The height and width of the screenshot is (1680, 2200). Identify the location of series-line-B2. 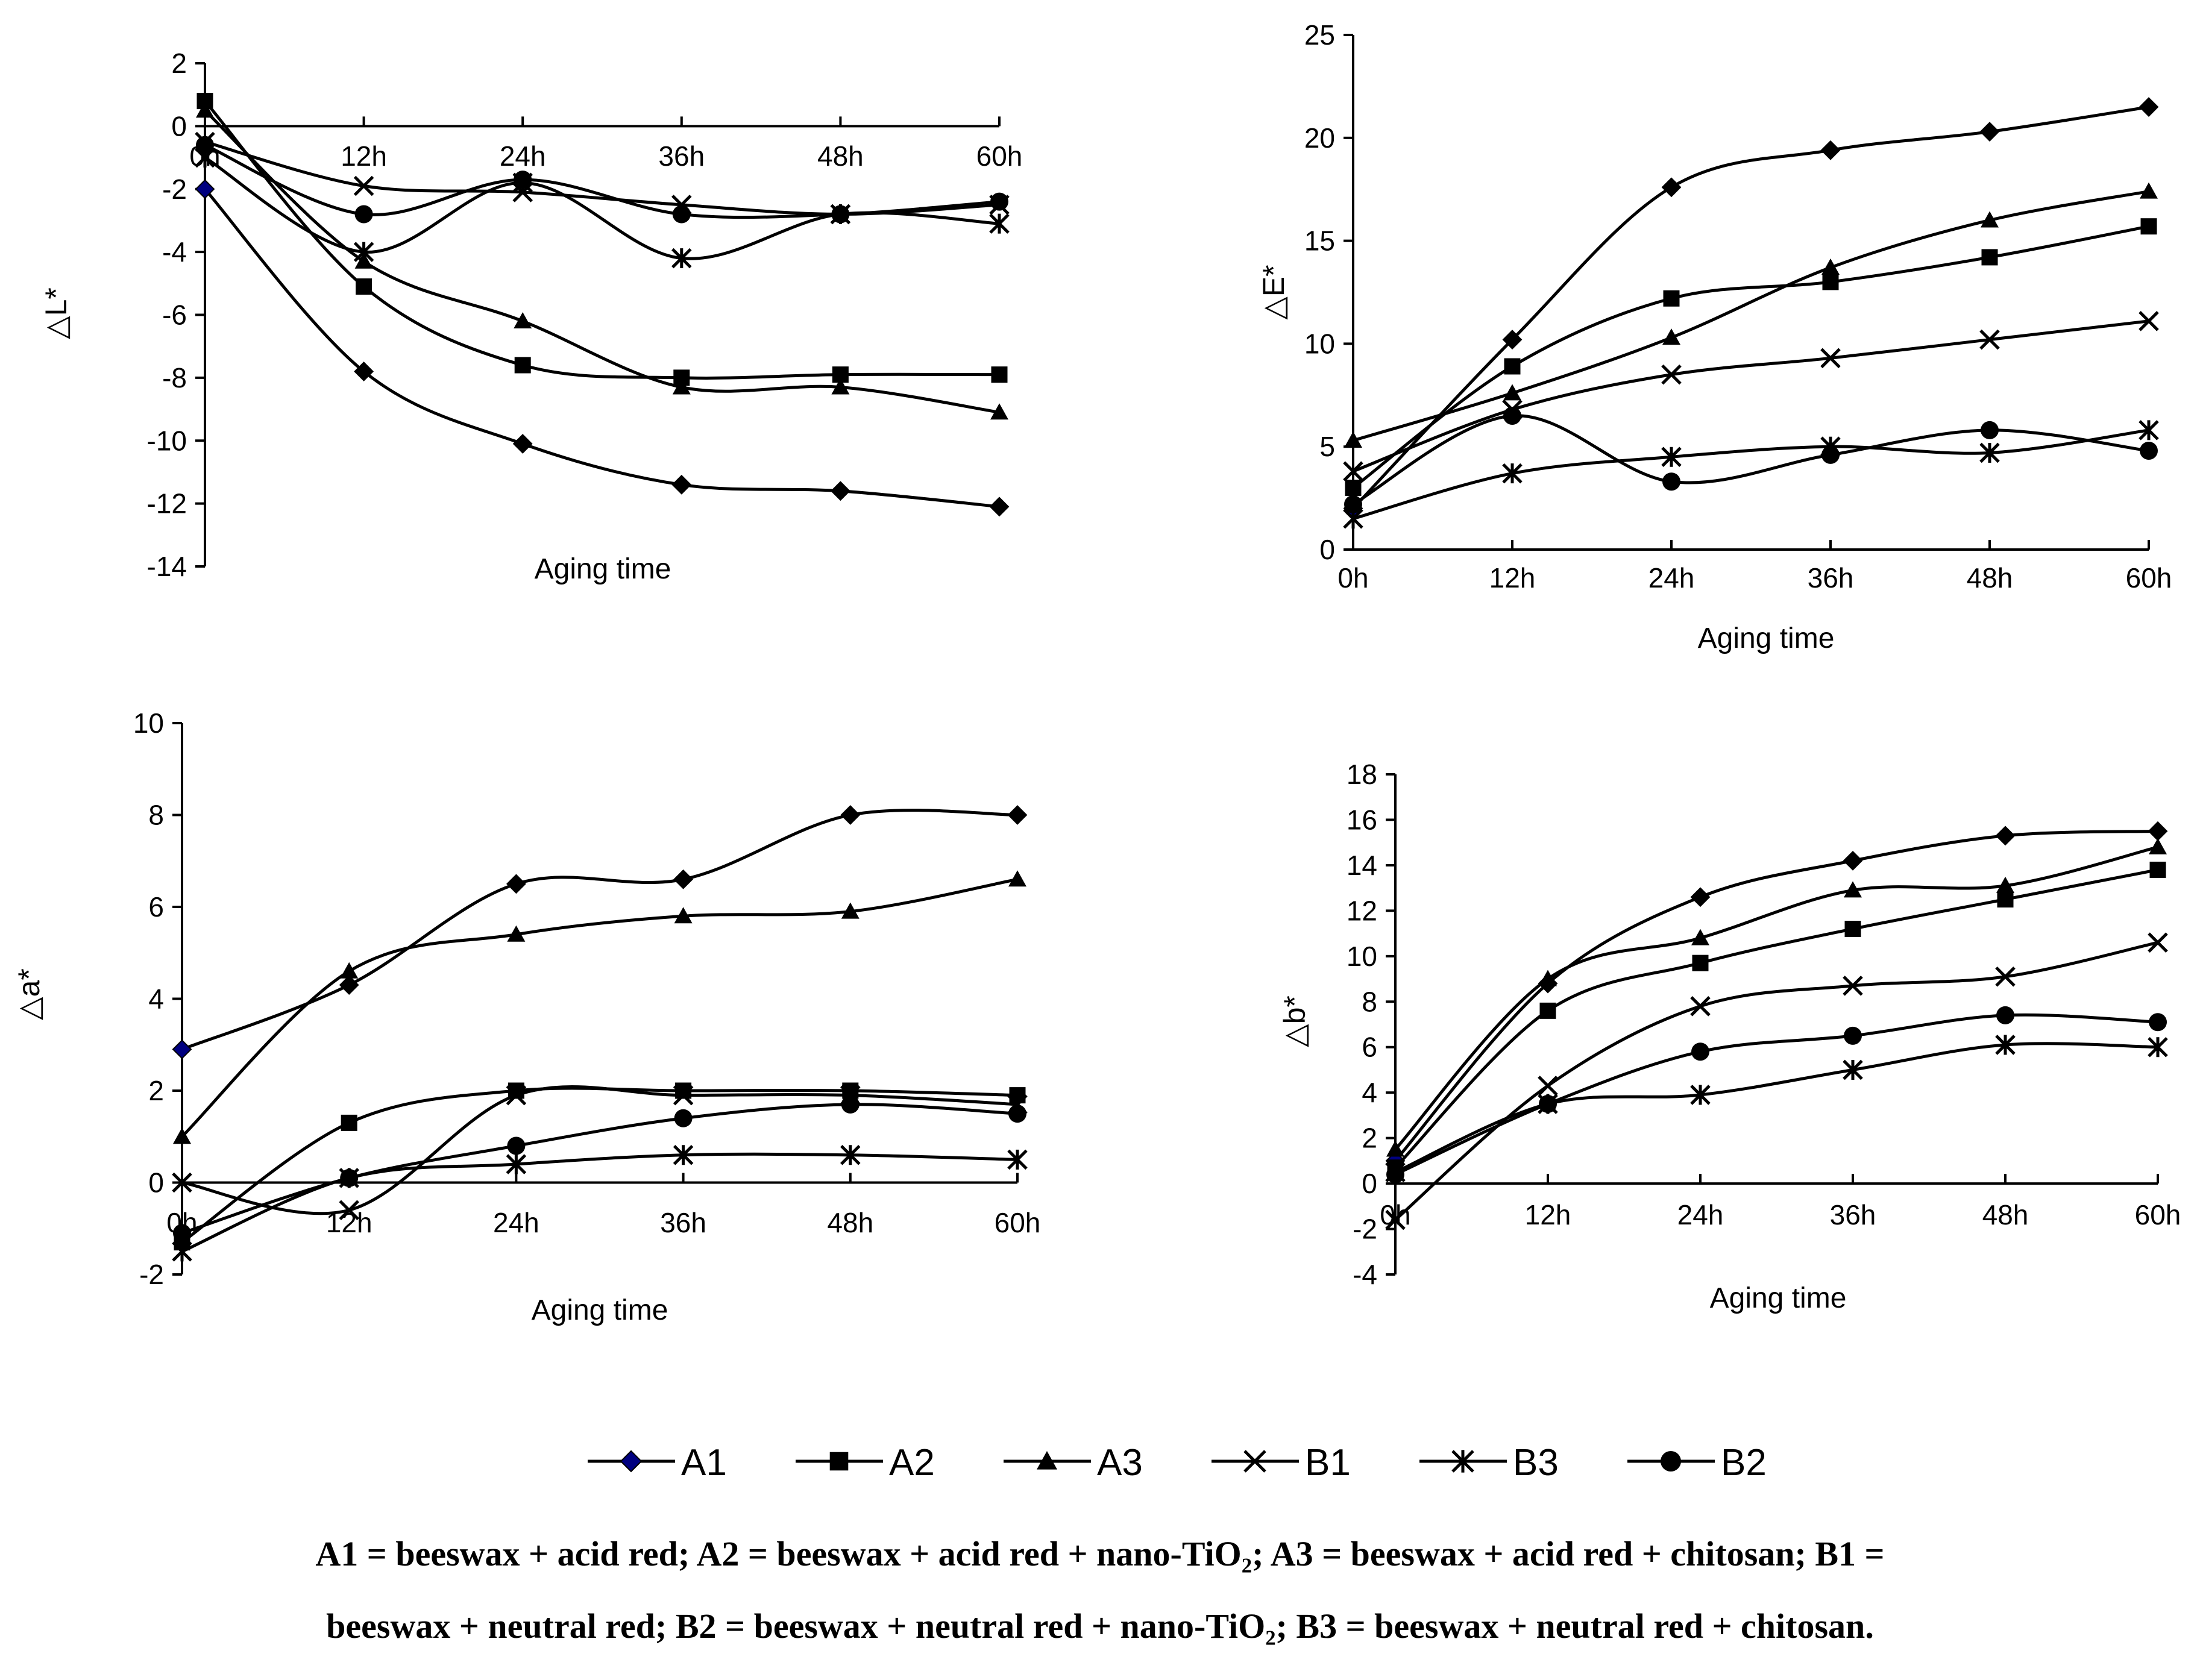
(1776, 1094).